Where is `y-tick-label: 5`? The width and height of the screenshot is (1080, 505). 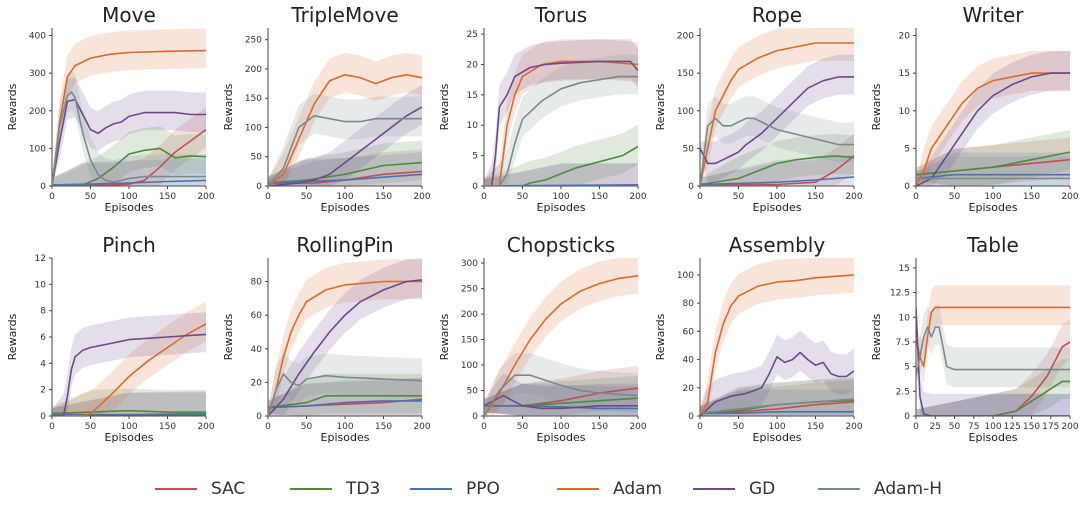 y-tick-label: 5 is located at coordinates (907, 149).